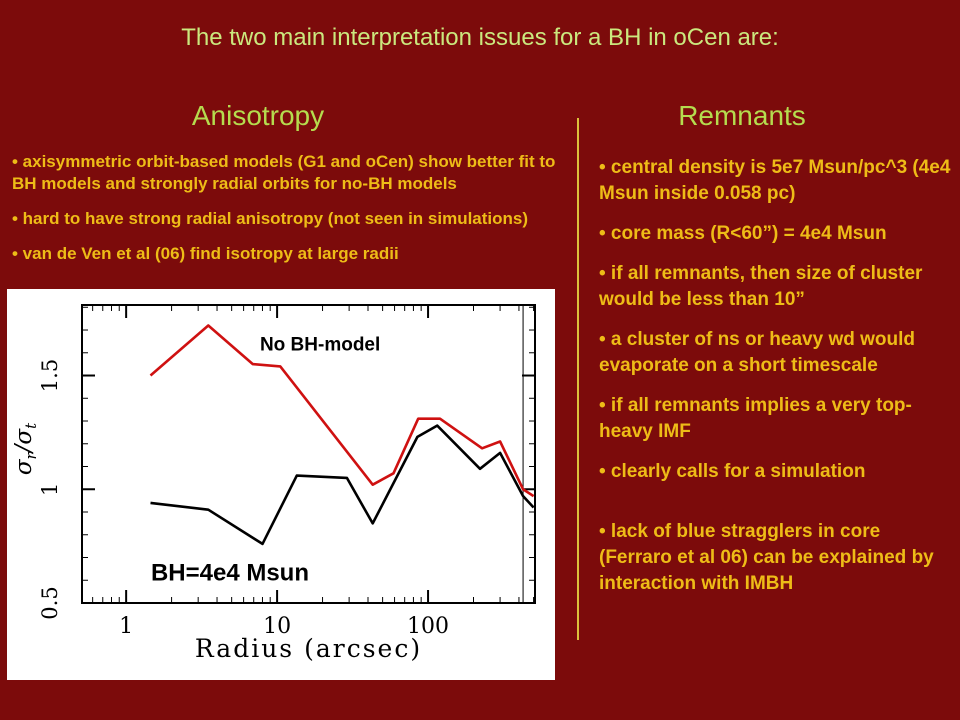 The height and width of the screenshot is (720, 960). What do you see at coordinates (50, 489) in the screenshot?
I see `y-tick-label: 1` at bounding box center [50, 489].